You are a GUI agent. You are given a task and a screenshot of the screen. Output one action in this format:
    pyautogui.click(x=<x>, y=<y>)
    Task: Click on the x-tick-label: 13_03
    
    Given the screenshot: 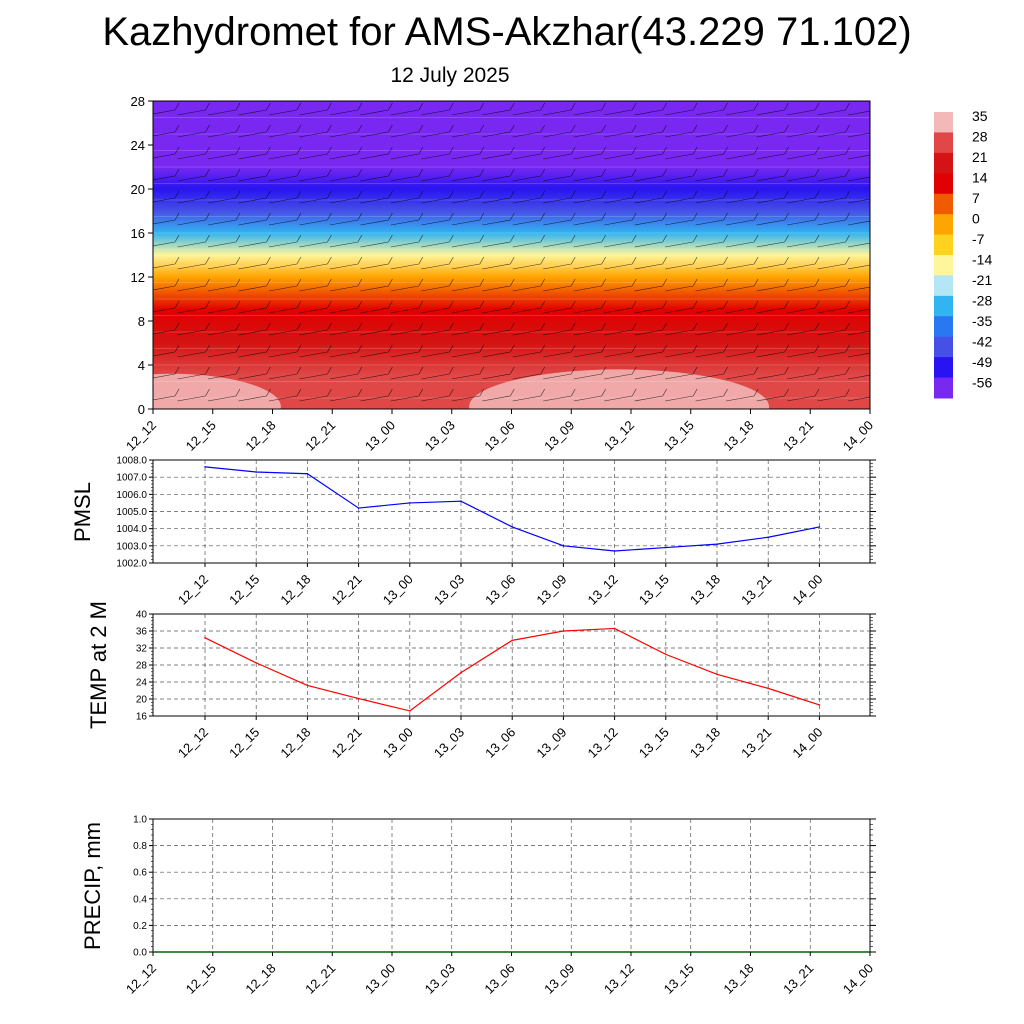 What is the action you would take?
    pyautogui.click(x=440, y=979)
    